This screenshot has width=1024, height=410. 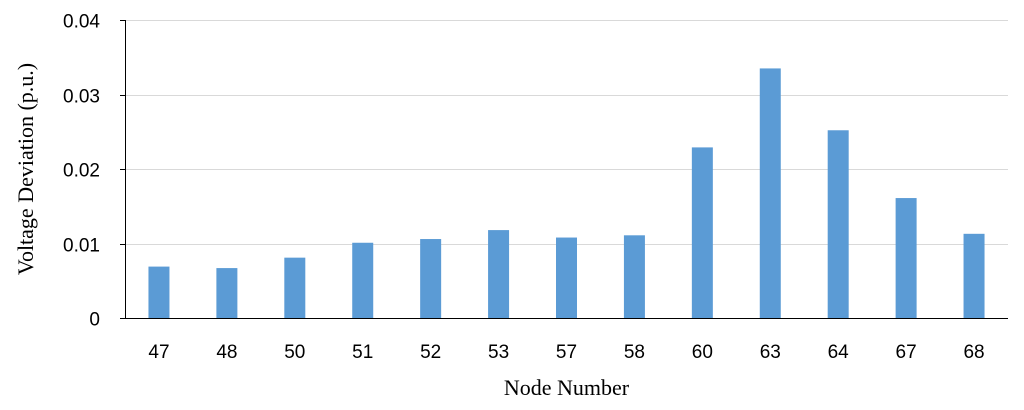 I want to click on y-axis-title: Voltage Deviation (p.u.), so click(x=25, y=169).